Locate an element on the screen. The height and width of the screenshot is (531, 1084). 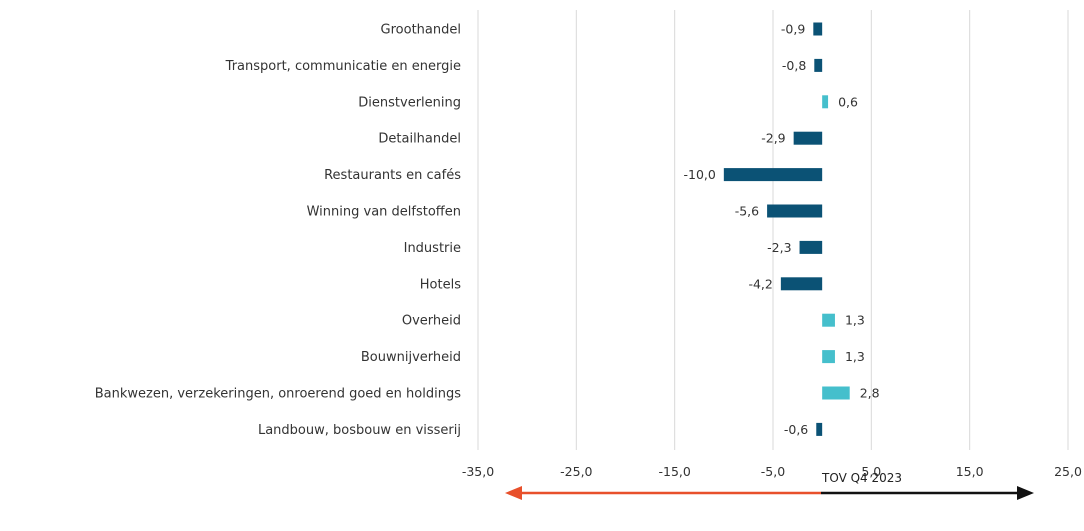
x-axis-ticks: -35,0 -25,0 -15,0 -5,0 5,0 15,0 25,0 is located at coordinates (772, 471).